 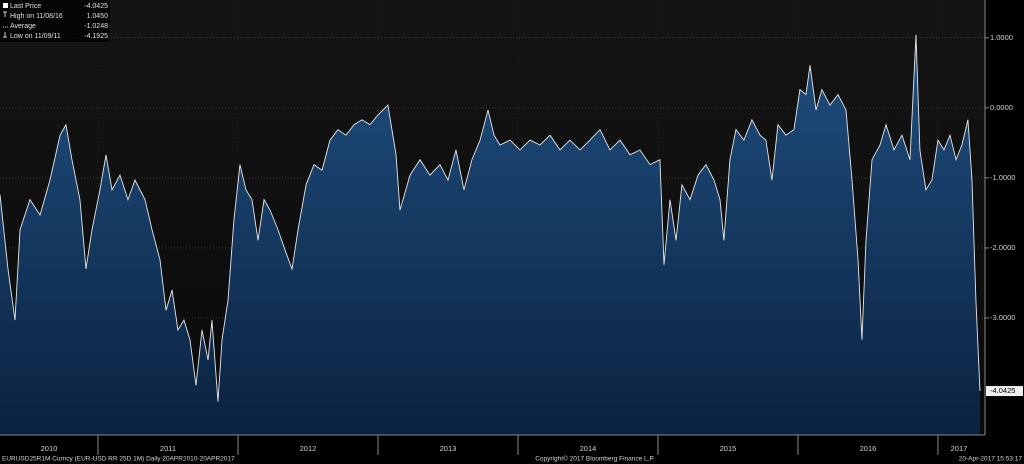 I want to click on x-tick-label: 2011, so click(x=168, y=448).